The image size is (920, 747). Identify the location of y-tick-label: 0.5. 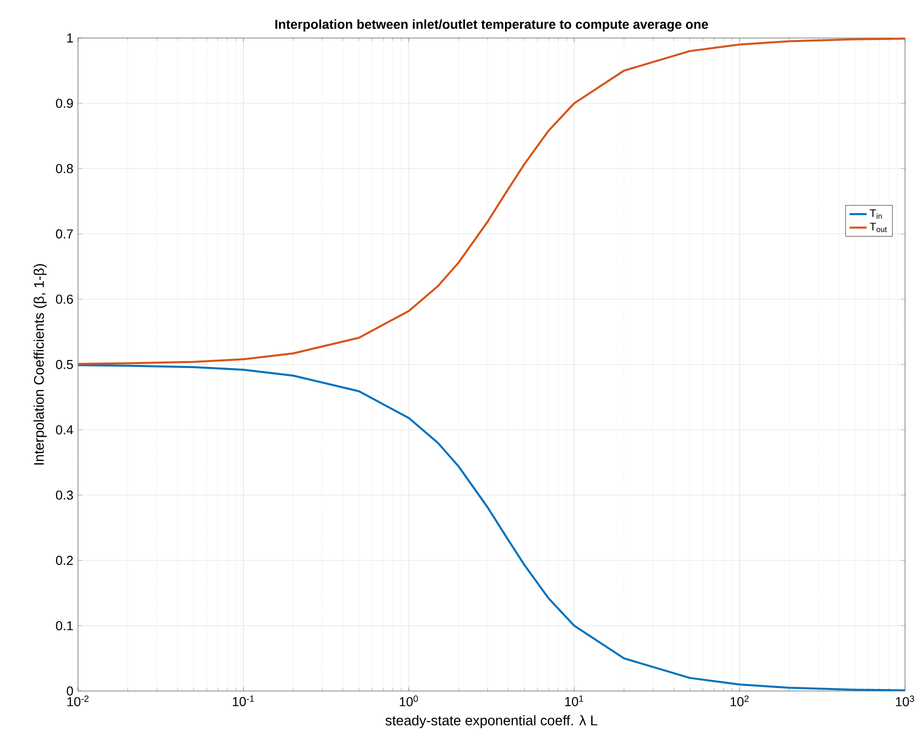
(64, 365).